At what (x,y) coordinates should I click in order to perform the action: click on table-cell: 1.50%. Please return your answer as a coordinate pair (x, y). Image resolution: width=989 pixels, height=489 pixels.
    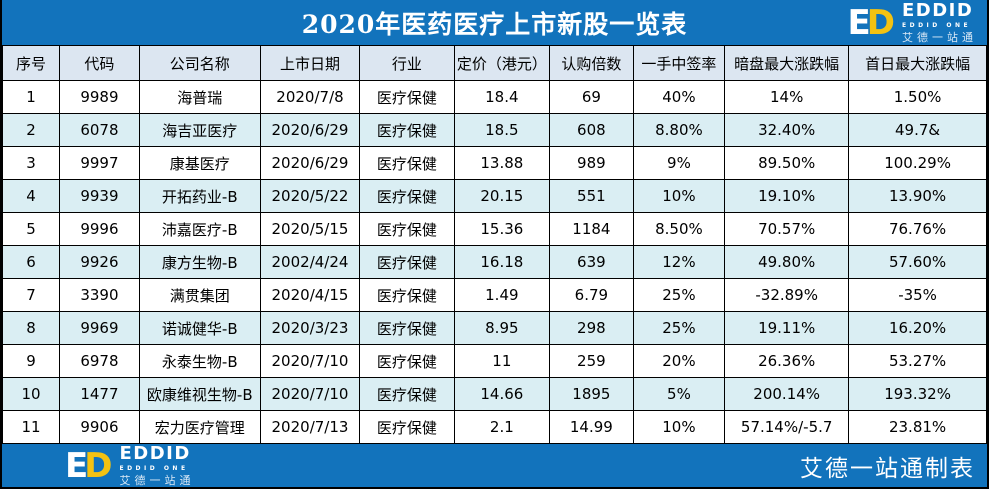
    Looking at the image, I should click on (917, 97).